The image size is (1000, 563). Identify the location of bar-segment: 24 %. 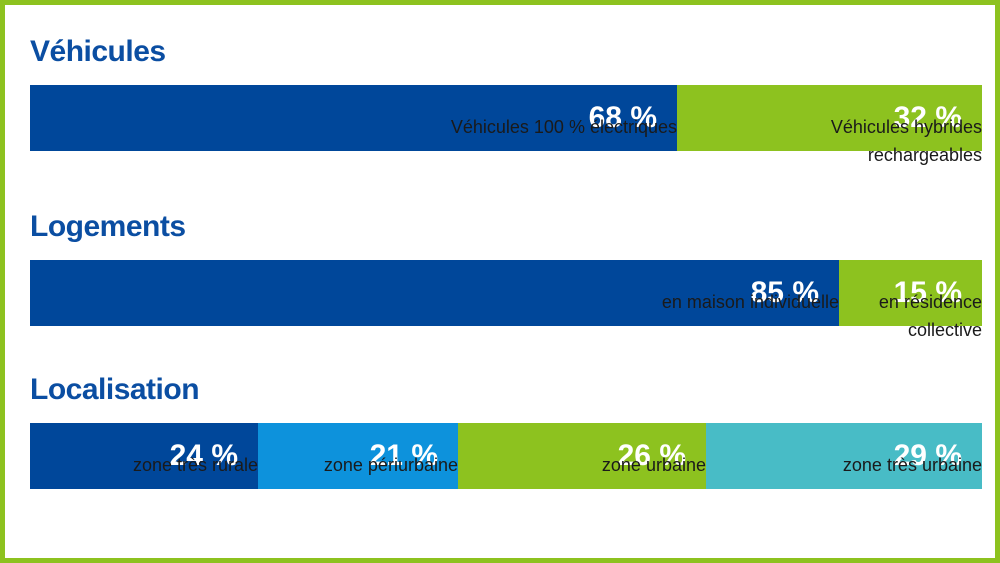
(144, 456).